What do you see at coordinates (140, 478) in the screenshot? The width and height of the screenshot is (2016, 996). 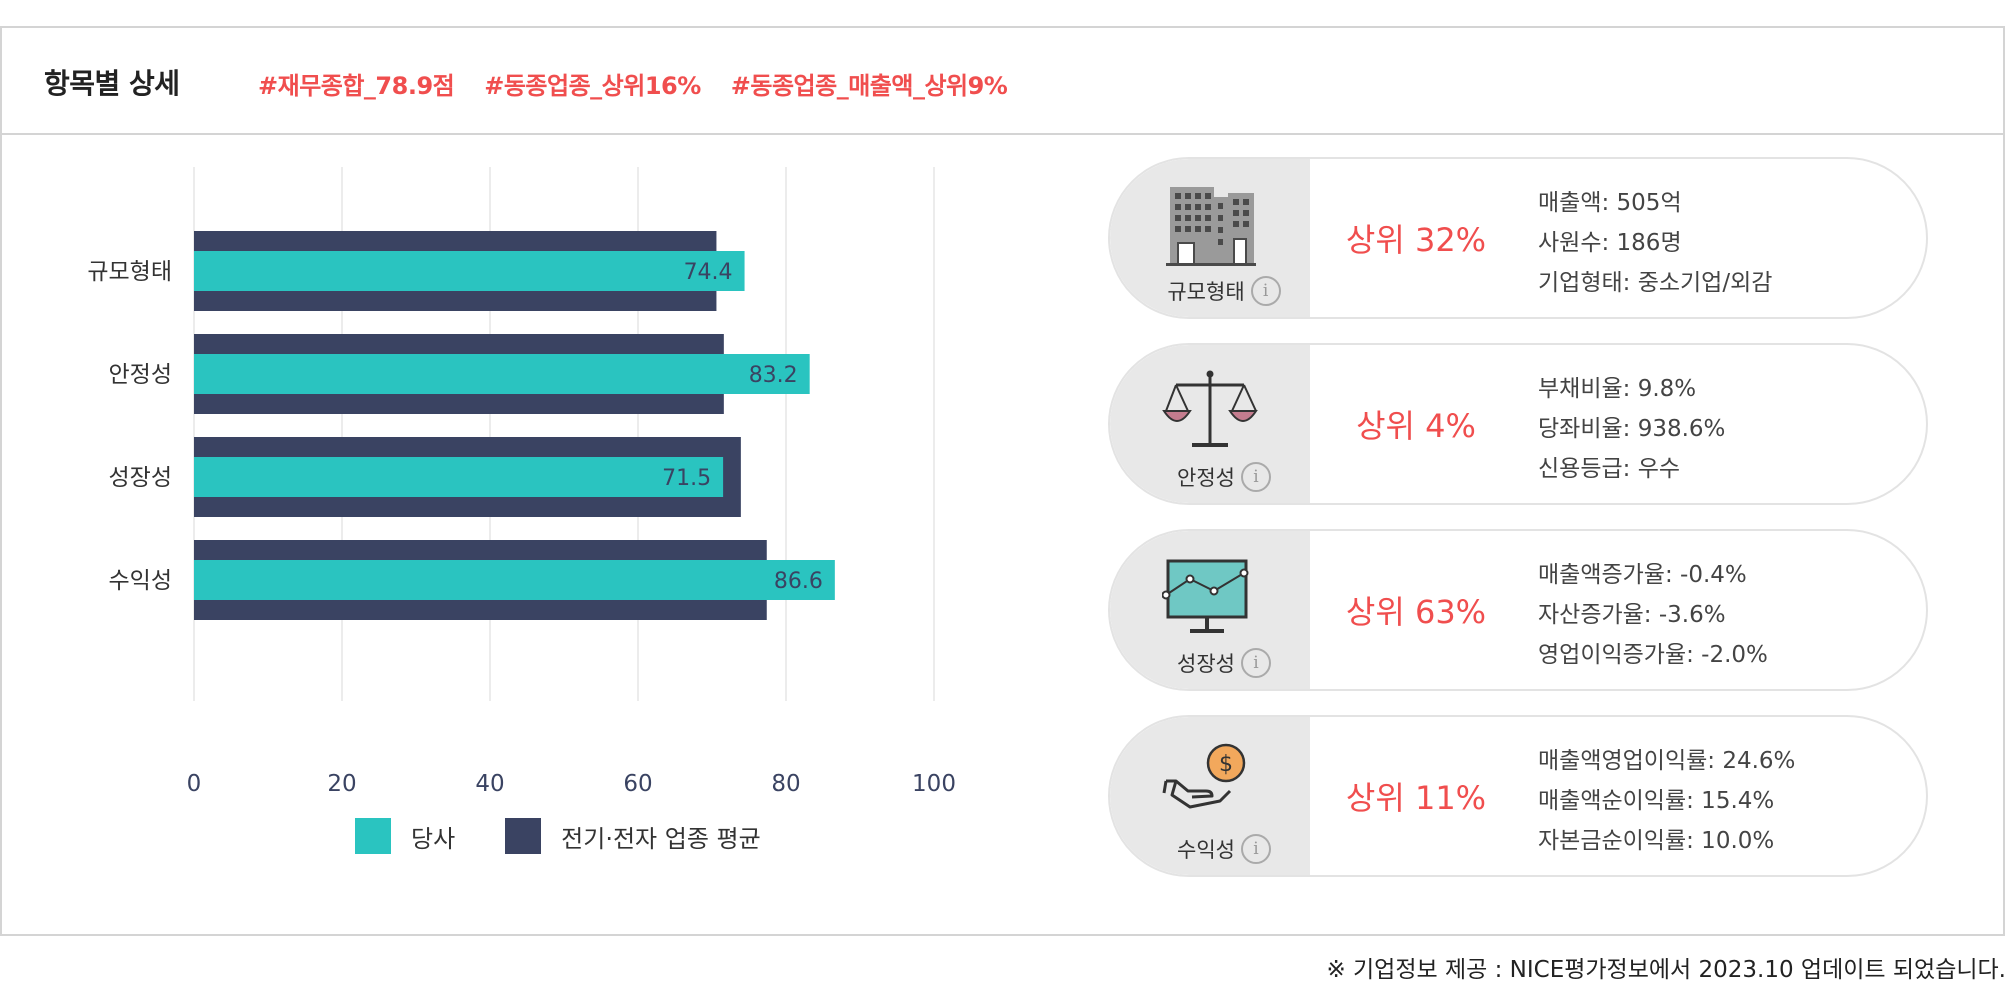 I see `category-label: 성장성` at bounding box center [140, 478].